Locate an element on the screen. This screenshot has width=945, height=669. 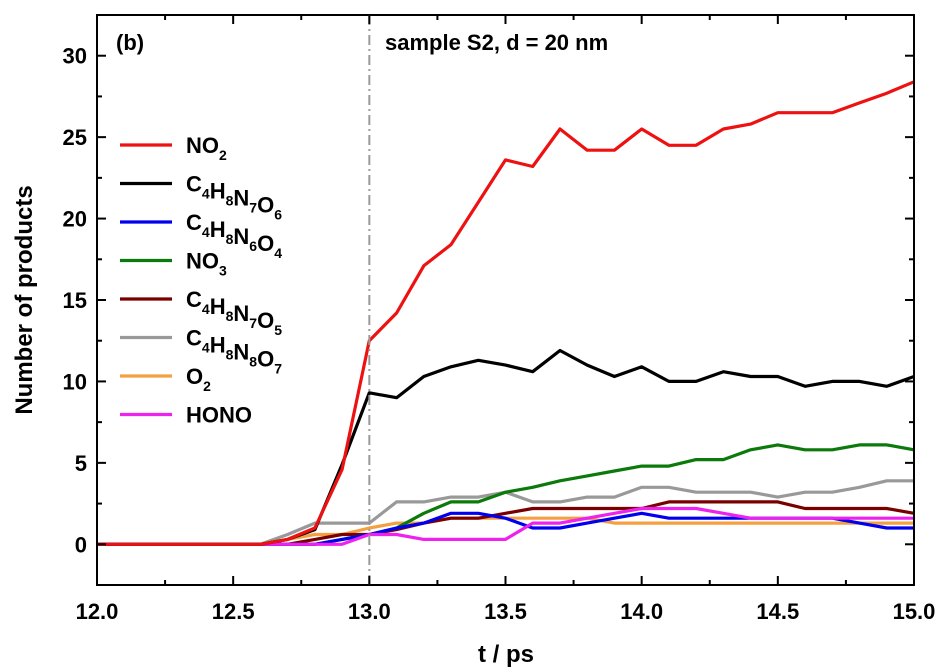
y-tick-label: 15 is located at coordinates (75, 300).